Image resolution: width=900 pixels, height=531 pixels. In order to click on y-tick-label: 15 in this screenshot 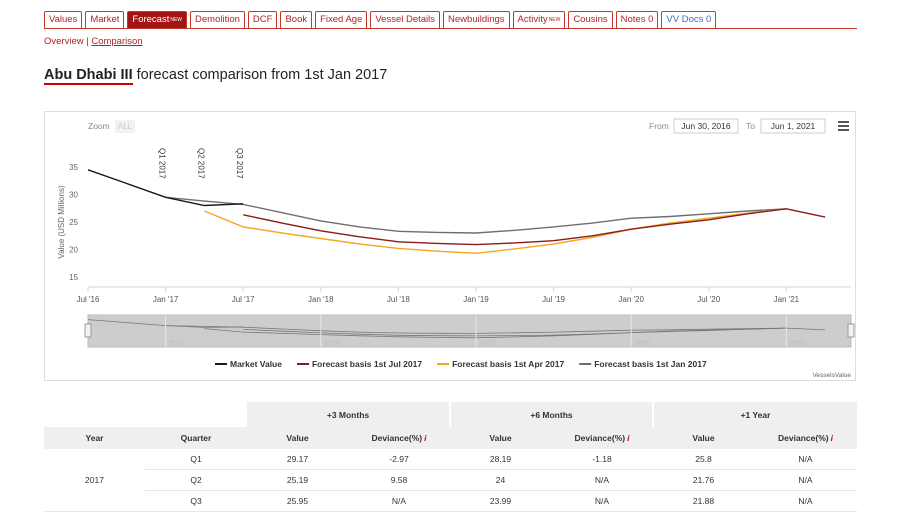, I will do `click(73, 277)`.